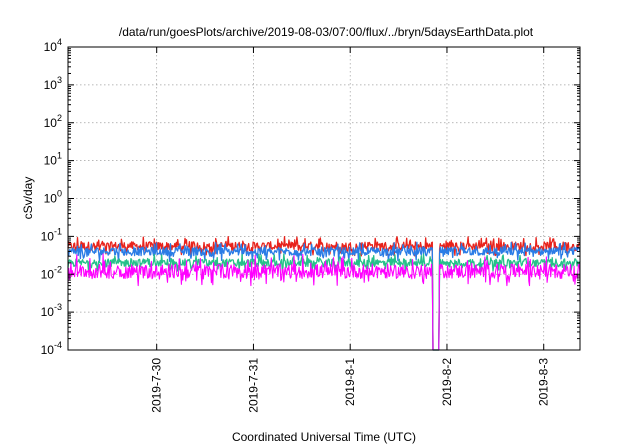 Image resolution: width=640 pixels, height=448 pixels. Describe the element at coordinates (59, 118) in the screenshot. I see `y-tick-exponent: 2` at that location.